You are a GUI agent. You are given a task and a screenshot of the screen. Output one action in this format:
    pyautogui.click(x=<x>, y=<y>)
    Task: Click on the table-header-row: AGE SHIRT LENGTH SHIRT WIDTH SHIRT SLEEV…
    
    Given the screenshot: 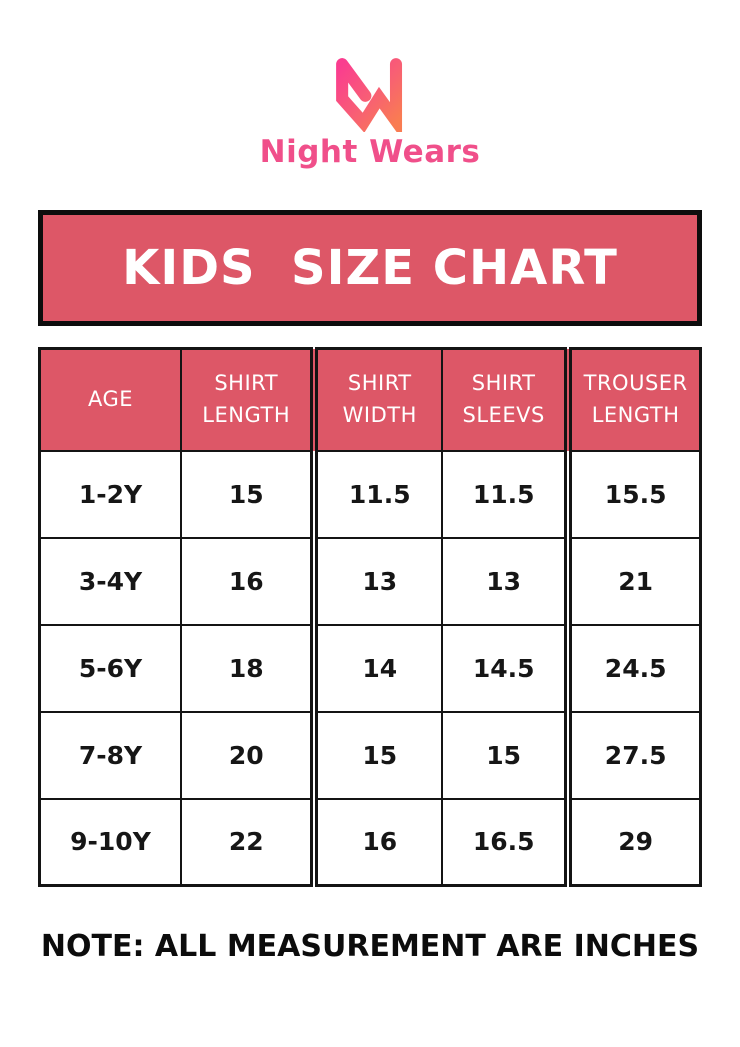 What is the action you would take?
    pyautogui.click(x=370, y=399)
    